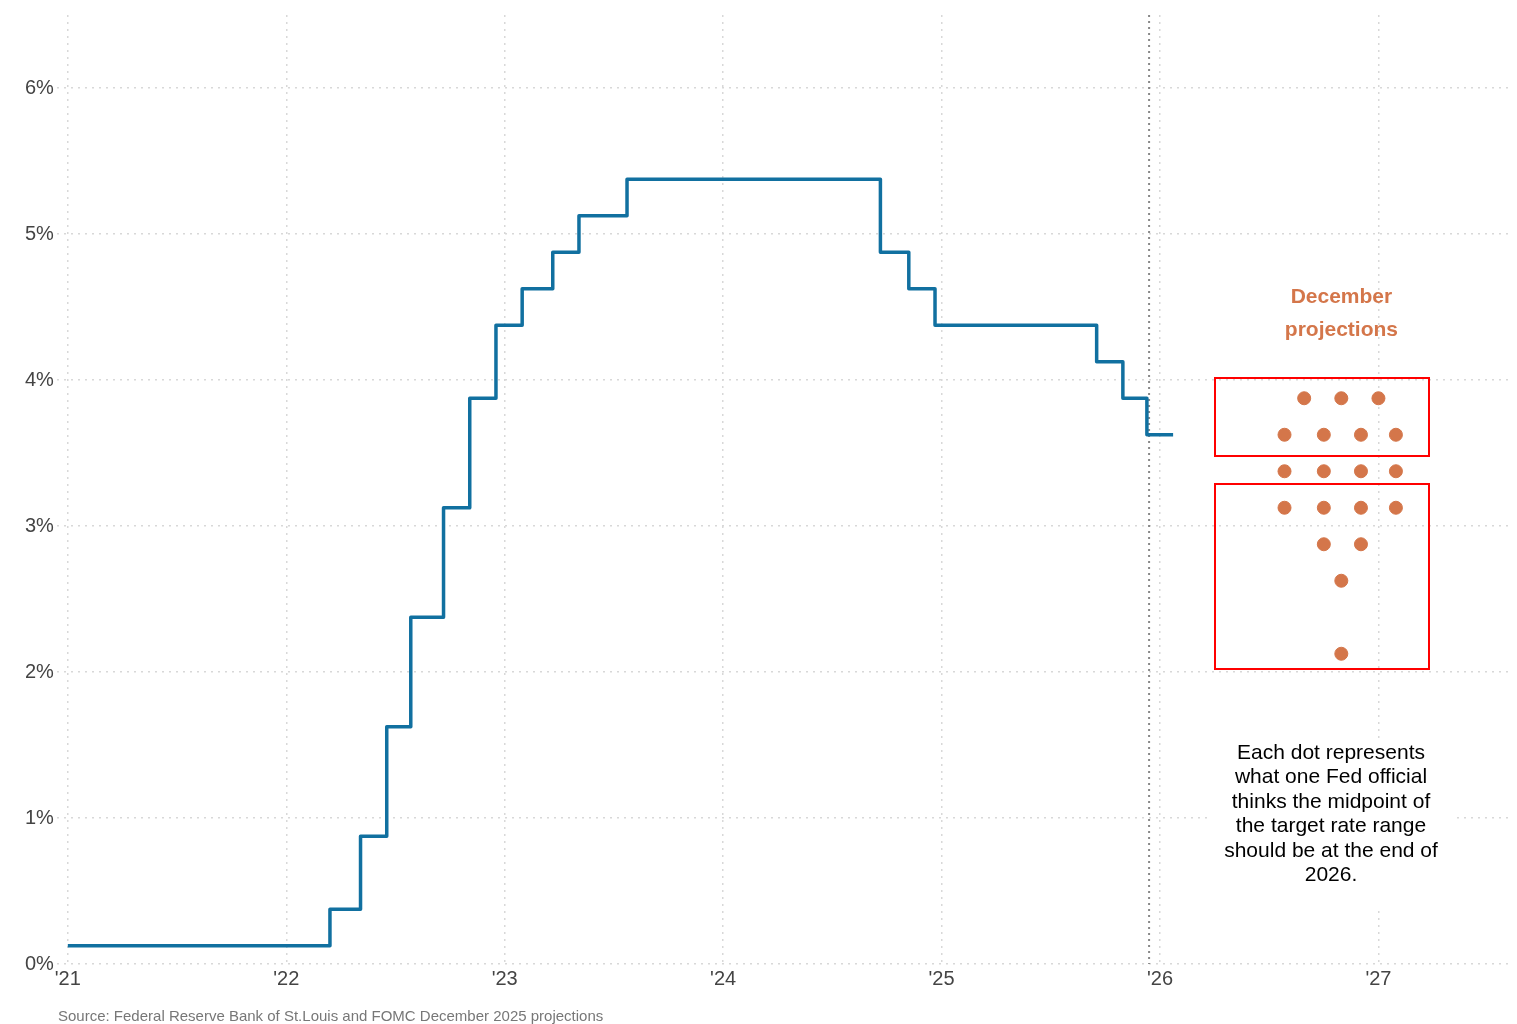  Describe the element at coordinates (40, 816) in the screenshot. I see `y-tick-label: 1%` at that location.